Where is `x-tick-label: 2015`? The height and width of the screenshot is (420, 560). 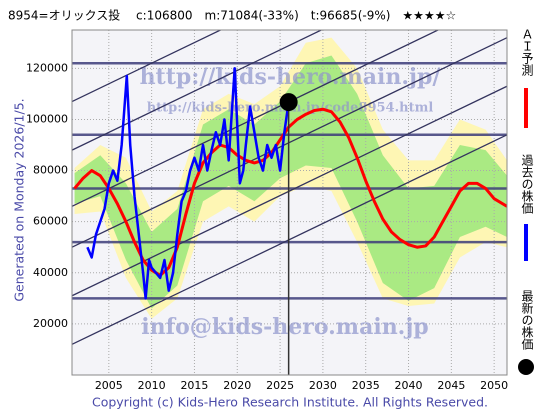 x-tick-label: 2015 is located at coordinates (194, 385).